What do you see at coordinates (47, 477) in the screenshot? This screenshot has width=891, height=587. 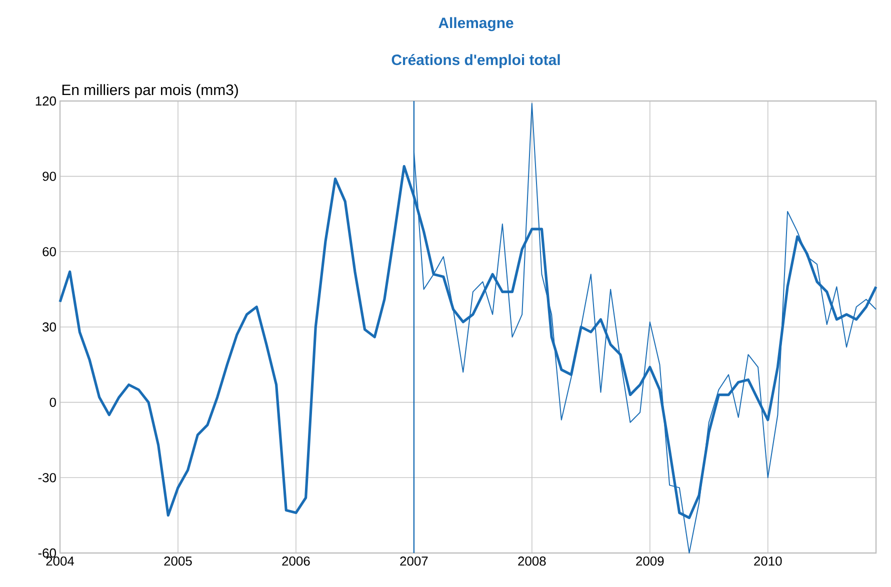 I see `y-tick-label: -30` at bounding box center [47, 477].